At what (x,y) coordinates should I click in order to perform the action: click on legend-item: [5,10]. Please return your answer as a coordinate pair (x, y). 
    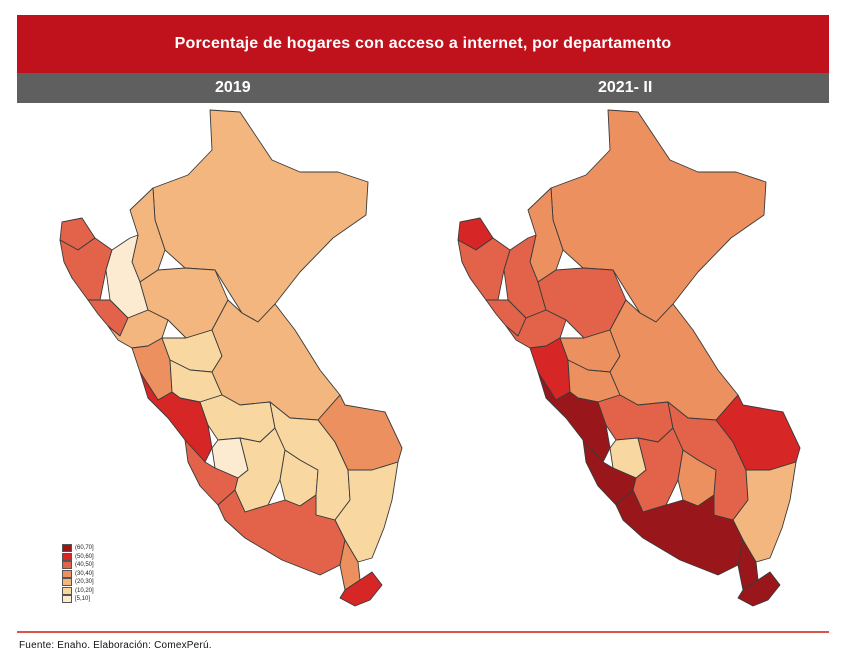
    Looking at the image, I should click on (78, 599).